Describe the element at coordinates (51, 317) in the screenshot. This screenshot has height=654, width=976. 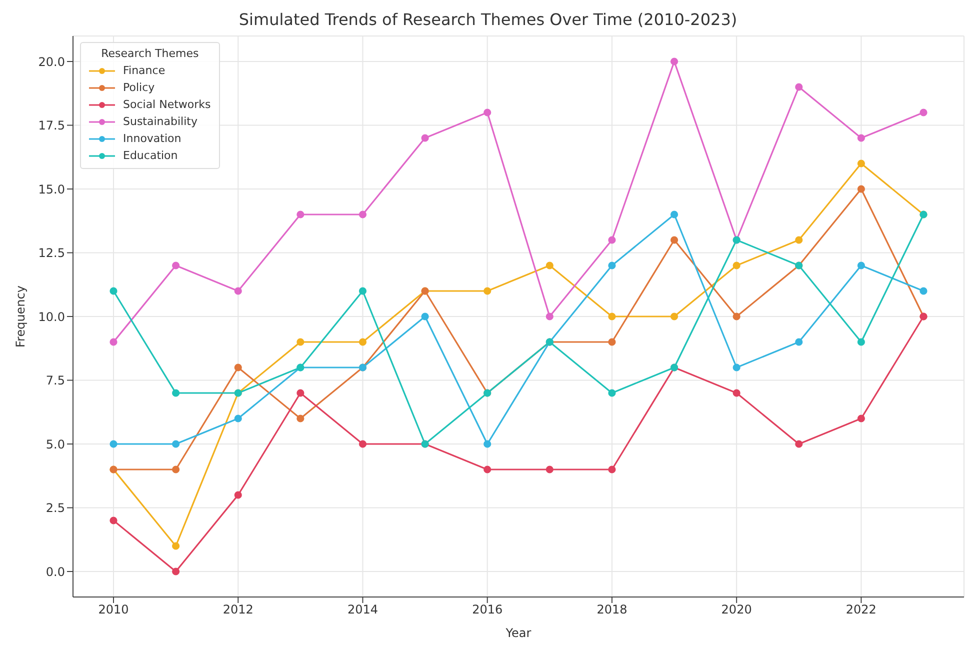
I see `y-tick-label: 10.0` at that location.